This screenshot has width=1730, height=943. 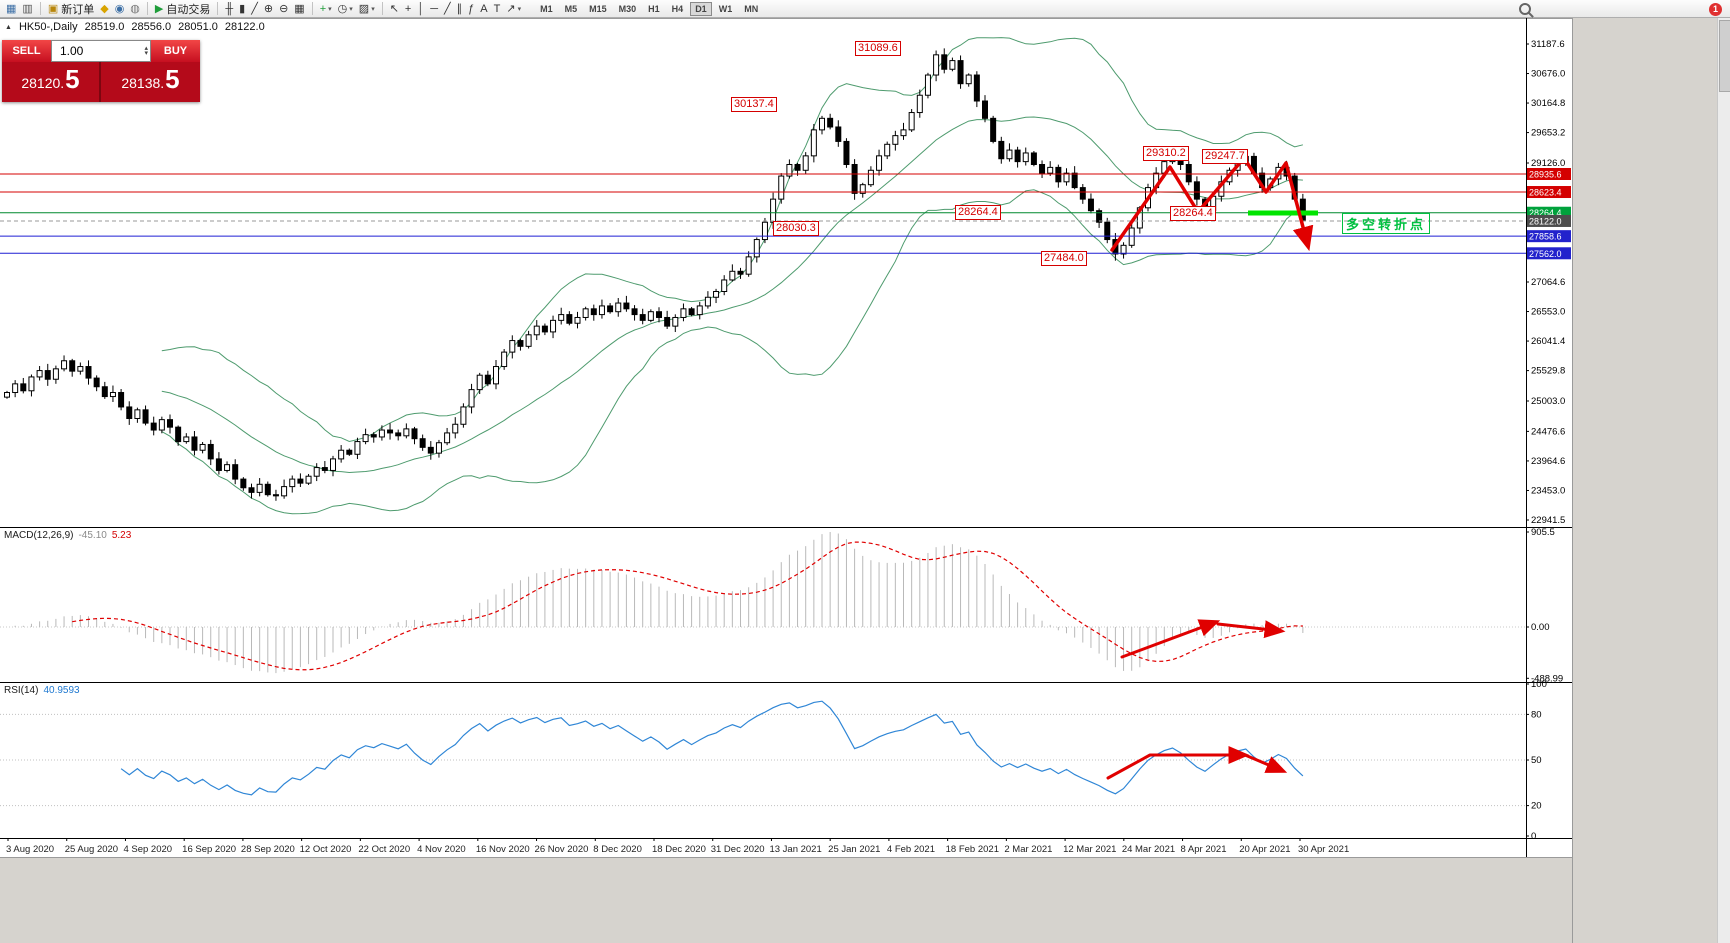 What do you see at coordinates (786, 900) in the screenshot?
I see `bottom-empty-panel` at bounding box center [786, 900].